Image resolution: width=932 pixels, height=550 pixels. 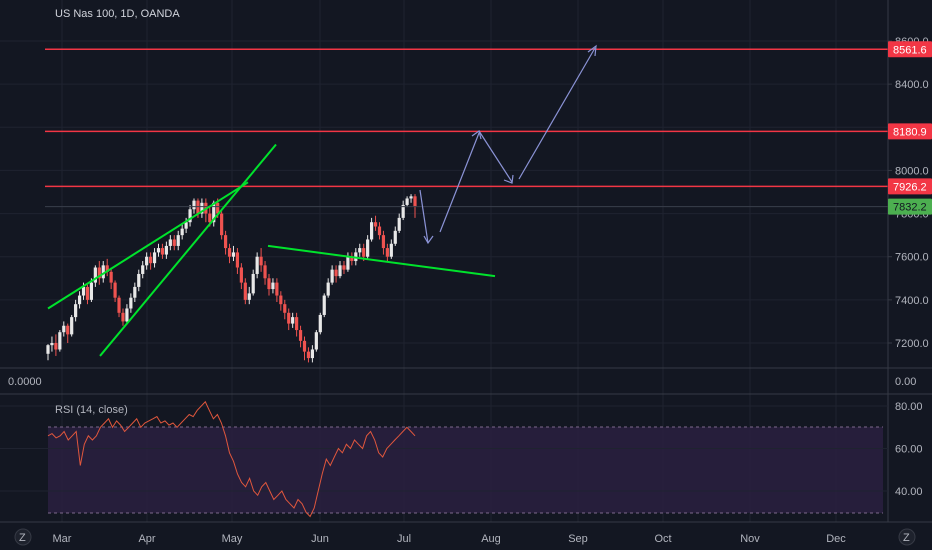 I want to click on rsi-axis: 80.00 60.00 40.00, so click(x=909, y=449).